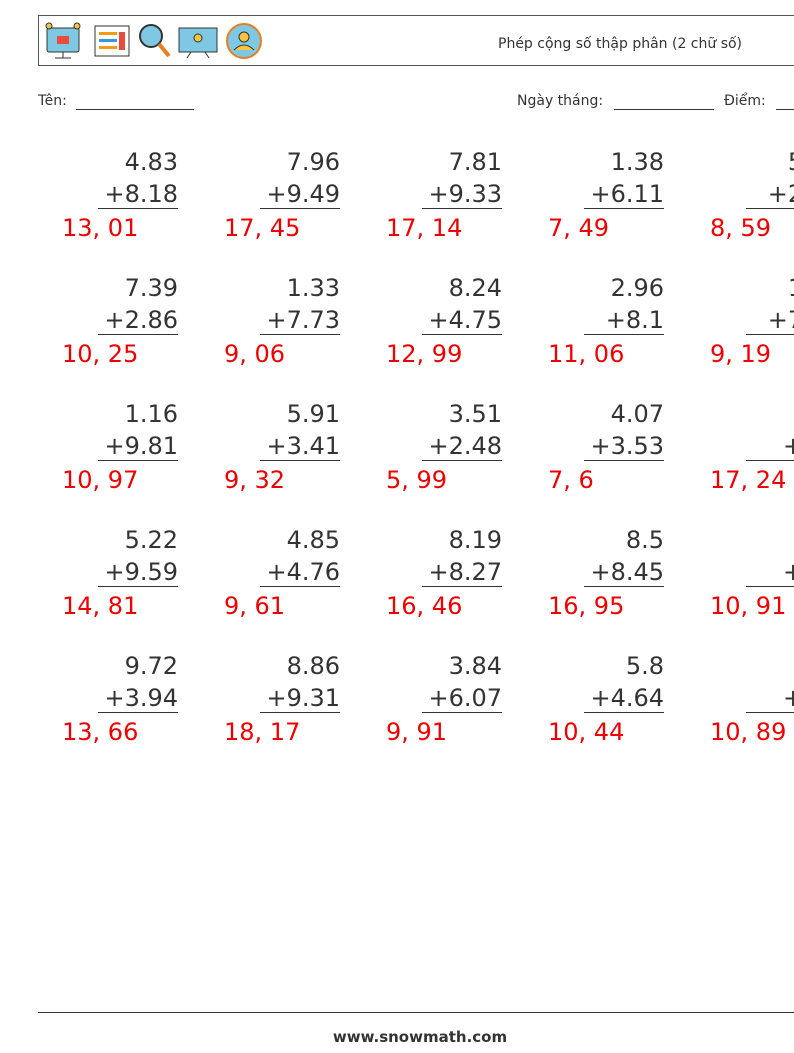  Describe the element at coordinates (151, 288) in the screenshot. I see `addend-top: 7.39` at that location.